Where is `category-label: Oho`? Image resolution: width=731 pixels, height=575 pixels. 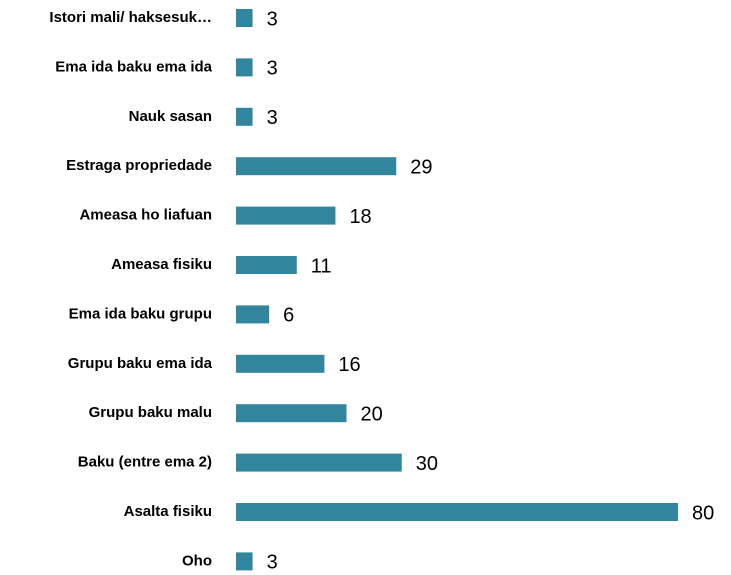 category-label: Oho is located at coordinates (197, 560).